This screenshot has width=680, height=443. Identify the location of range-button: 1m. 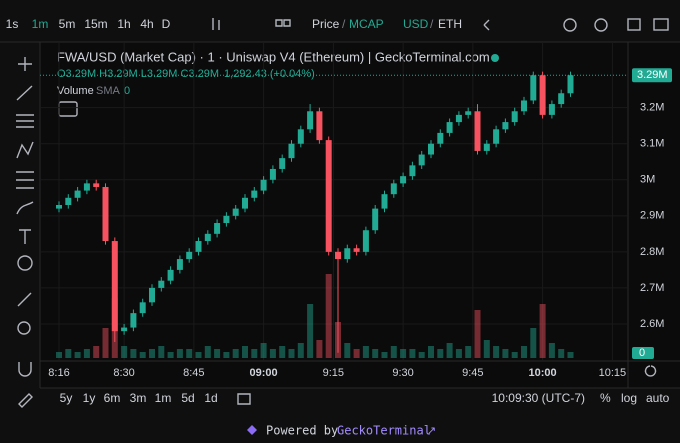
(163, 398).